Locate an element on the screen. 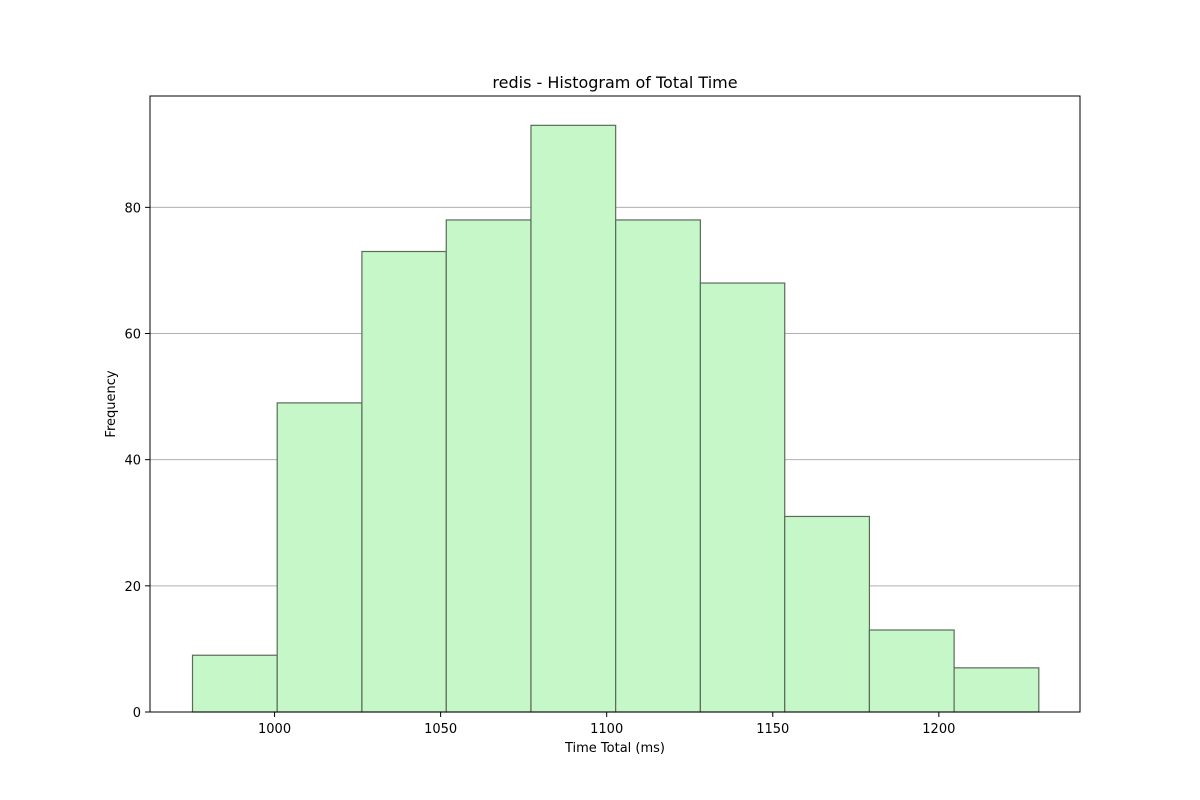  y-tick-label: 0 is located at coordinates (137, 713).